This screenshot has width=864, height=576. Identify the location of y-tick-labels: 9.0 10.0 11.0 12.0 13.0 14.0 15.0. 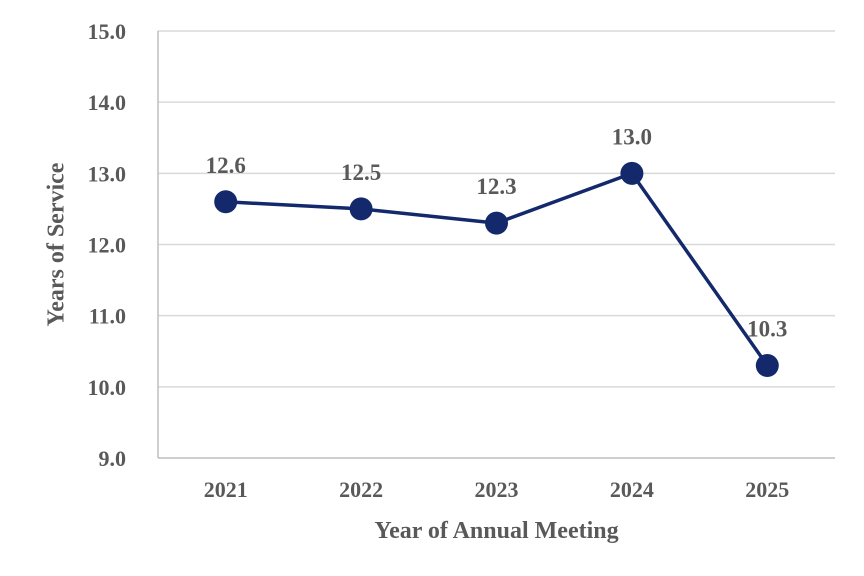
(107, 245).